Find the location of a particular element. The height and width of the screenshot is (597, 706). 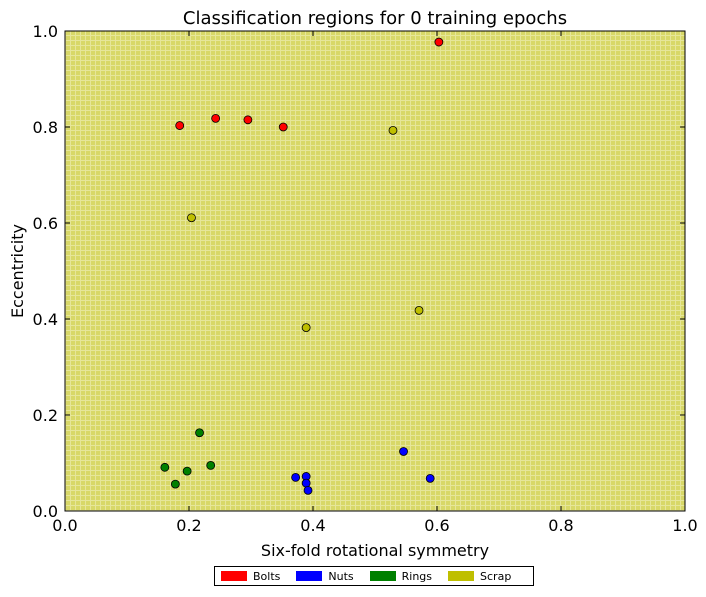

legend-label: Scrap is located at coordinates (496, 576).